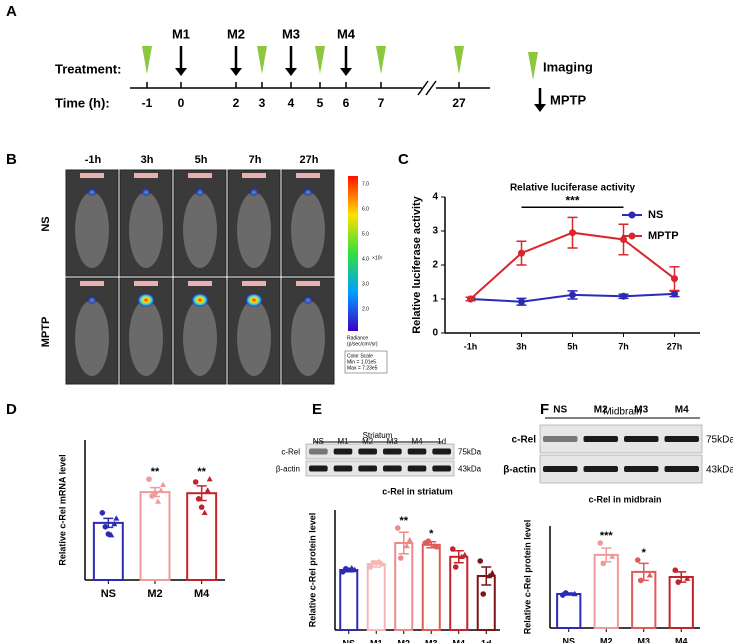 This screenshot has height=643, width=733. I want to click on colorbar-title: Radiance, so click(357, 338).